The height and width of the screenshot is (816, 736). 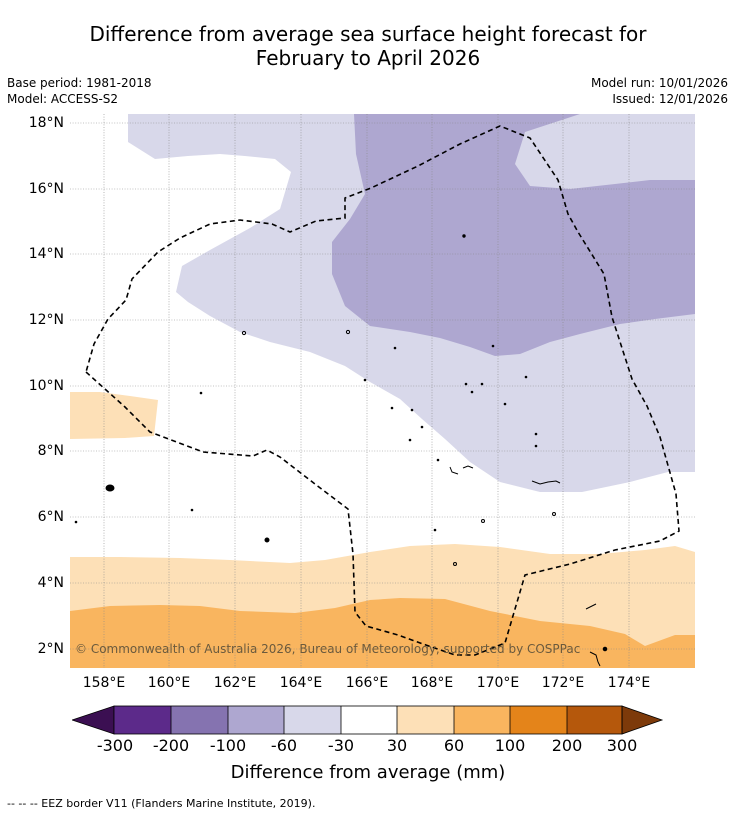 What do you see at coordinates (199, 720) in the screenshot?
I see `colorbar-swatch-neg100` at bounding box center [199, 720].